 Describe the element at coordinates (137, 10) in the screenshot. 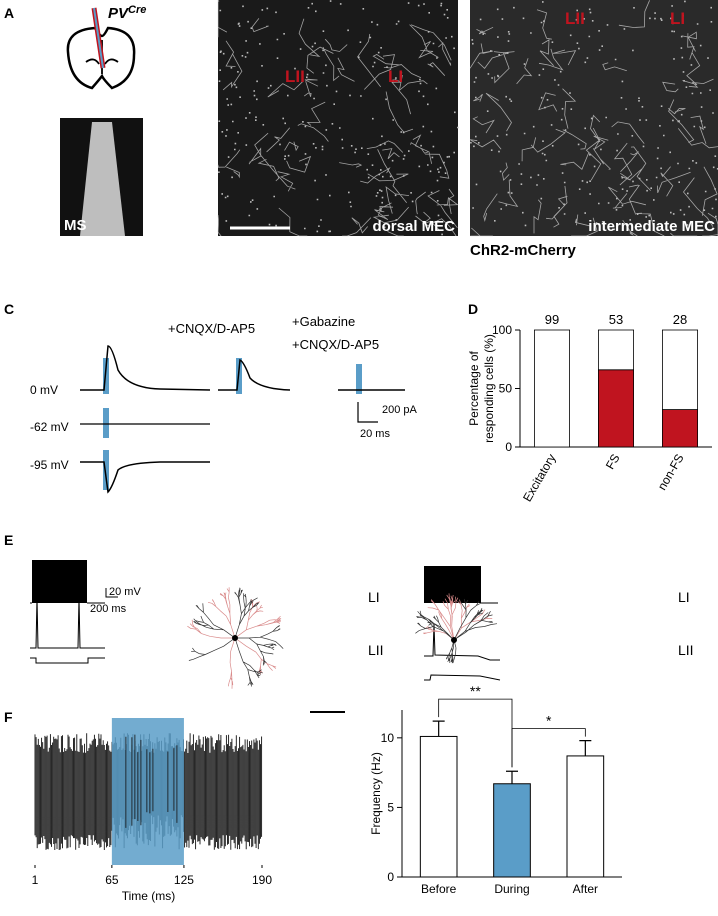

I see `genotype-sup: Cre` at that location.